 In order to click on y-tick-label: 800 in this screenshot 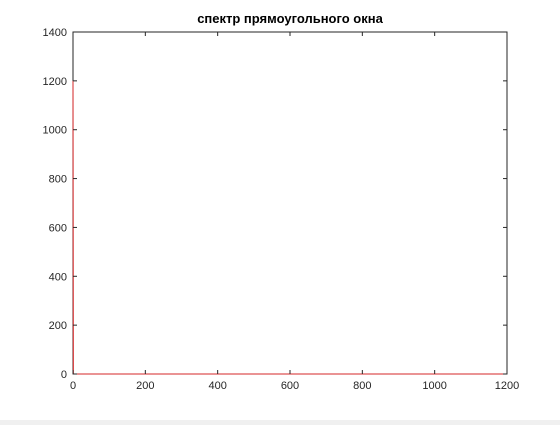, I will do `click(58, 180)`.